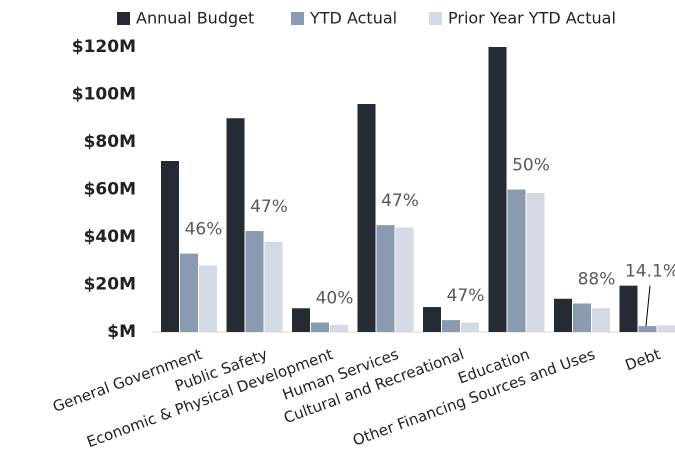  What do you see at coordinates (650, 272) in the screenshot?
I see `annotation: 14.1%` at bounding box center [650, 272].